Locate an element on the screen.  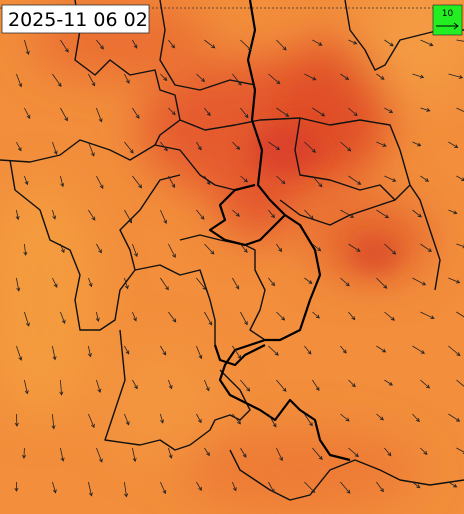
wind-legend-label: 10 is located at coordinates (448, 14).